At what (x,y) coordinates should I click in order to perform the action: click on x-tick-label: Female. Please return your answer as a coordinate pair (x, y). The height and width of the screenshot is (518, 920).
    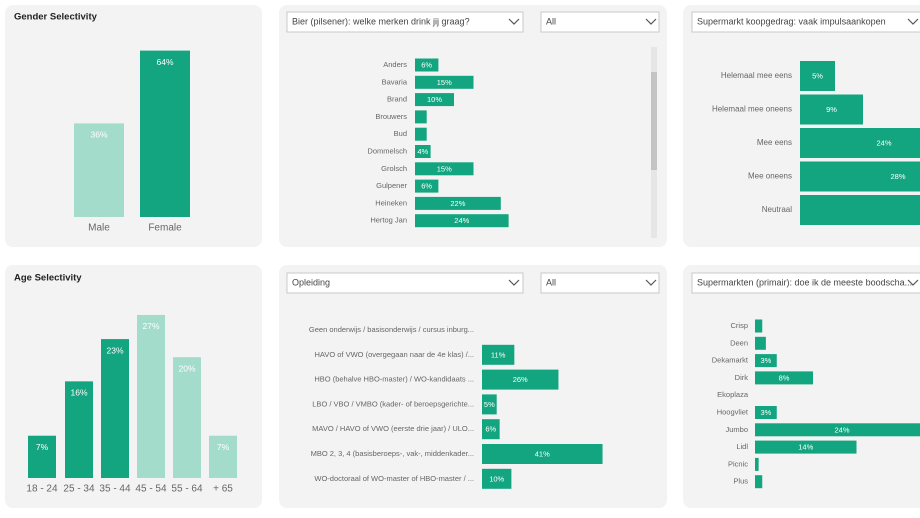
    Looking at the image, I should click on (165, 228).